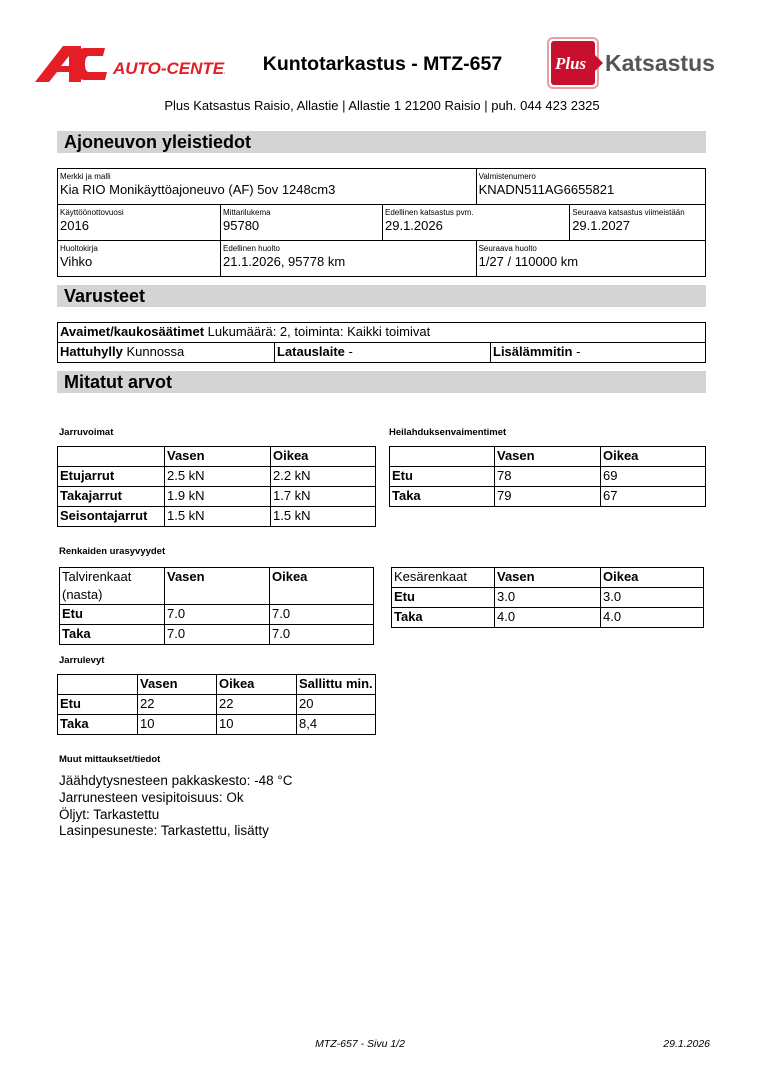 The width and height of the screenshot is (764, 1080). What do you see at coordinates (112, 586) in the screenshot?
I see `column-header: Talvirenkaat (nasta)` at bounding box center [112, 586].